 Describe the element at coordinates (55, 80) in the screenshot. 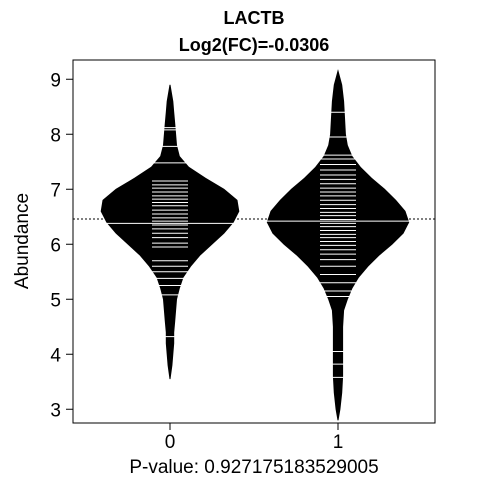

I see `y-tick-label: 9` at that location.